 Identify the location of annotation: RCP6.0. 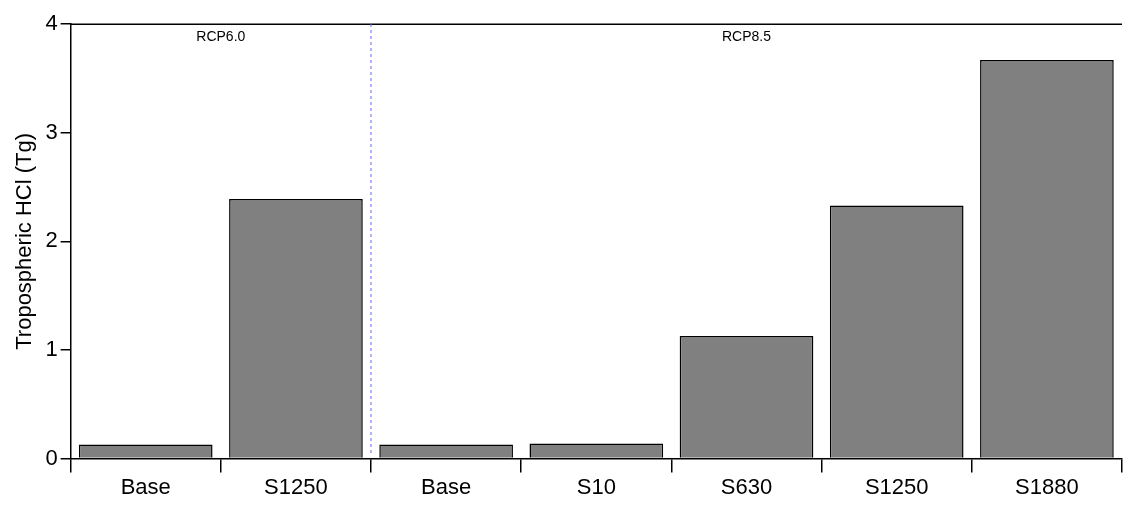
(221, 36).